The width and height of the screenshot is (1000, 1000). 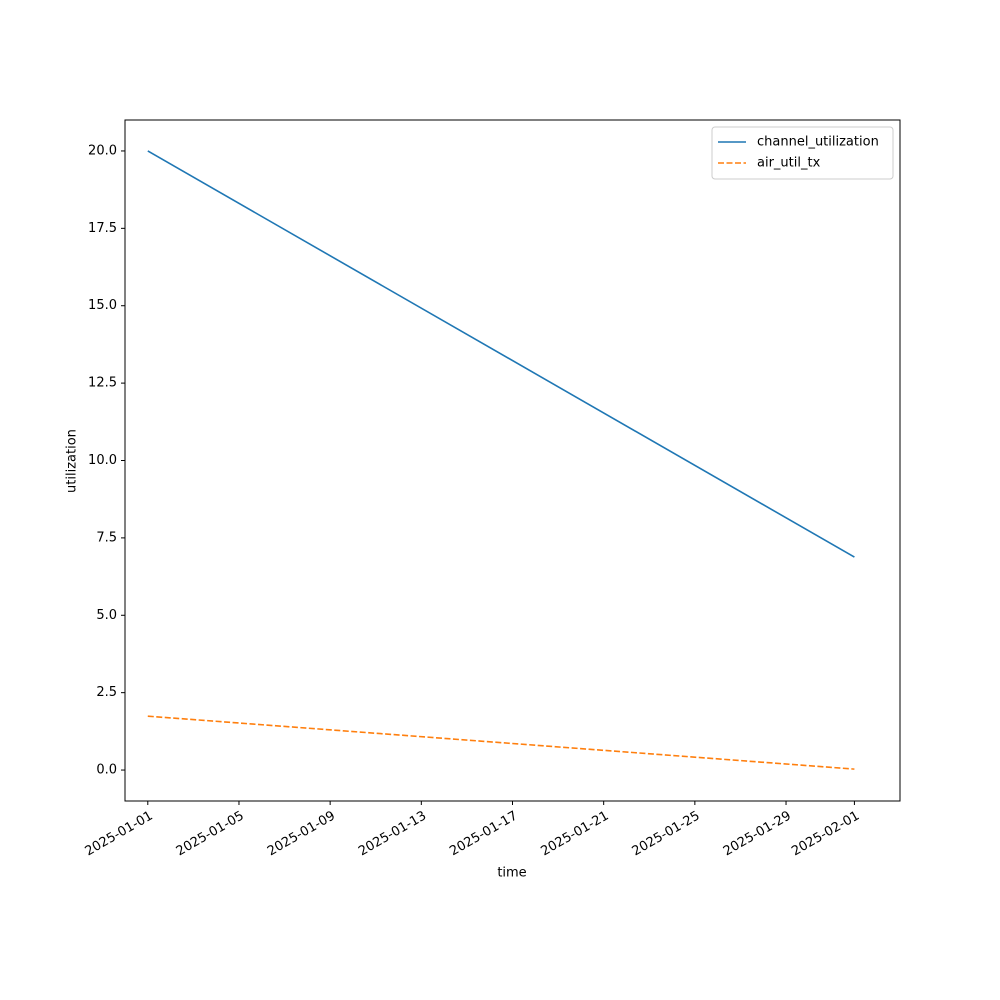 I want to click on y-tick-label: 0.0, so click(x=106, y=770).